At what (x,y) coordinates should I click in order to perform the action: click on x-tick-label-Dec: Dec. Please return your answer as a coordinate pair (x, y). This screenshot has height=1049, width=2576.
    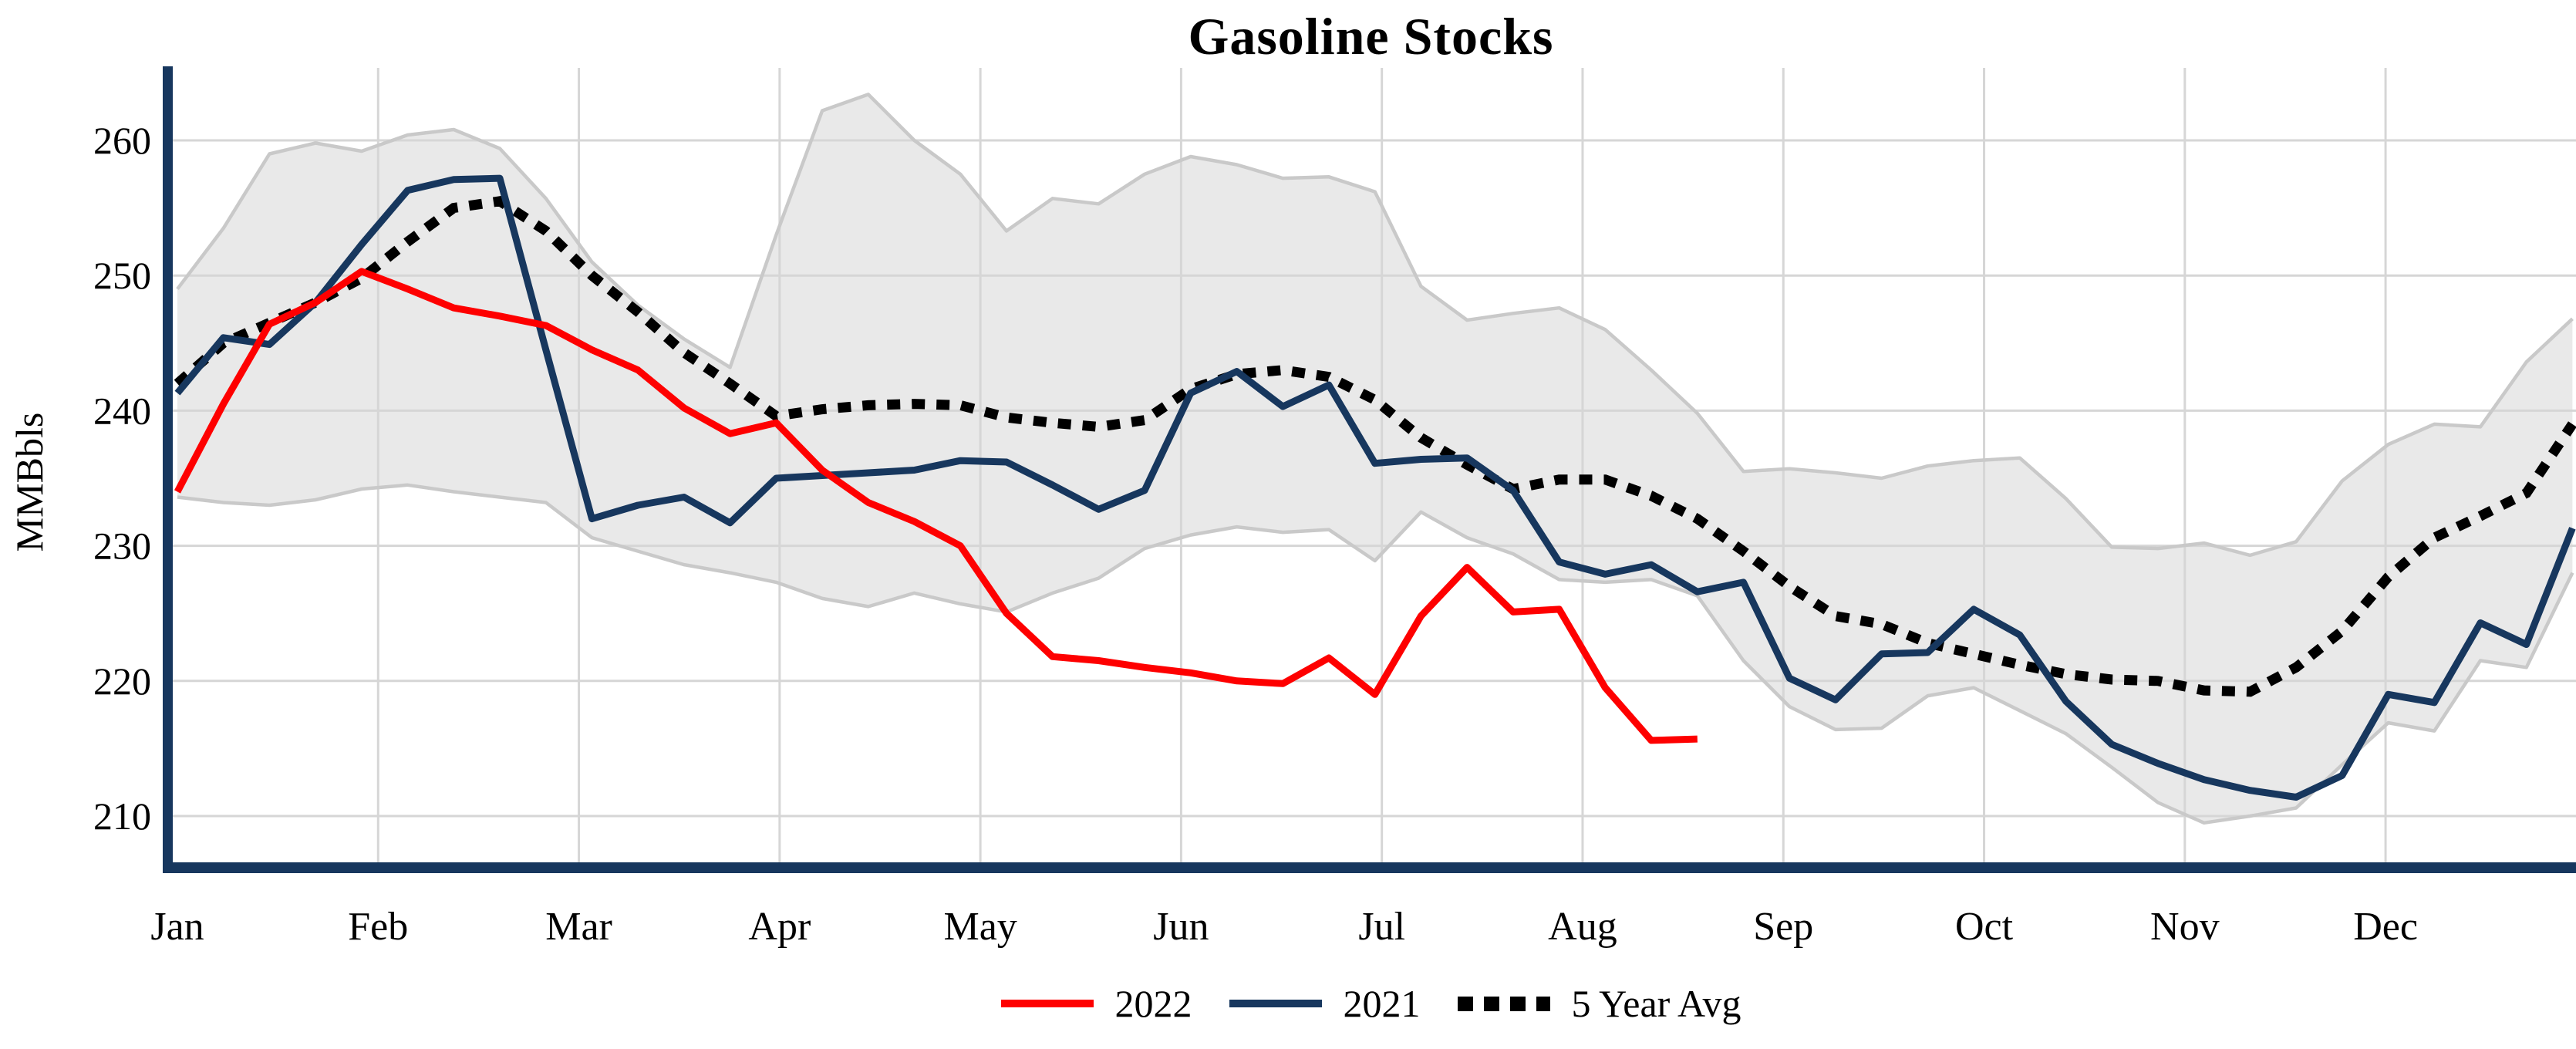
    Looking at the image, I should click on (2385, 927).